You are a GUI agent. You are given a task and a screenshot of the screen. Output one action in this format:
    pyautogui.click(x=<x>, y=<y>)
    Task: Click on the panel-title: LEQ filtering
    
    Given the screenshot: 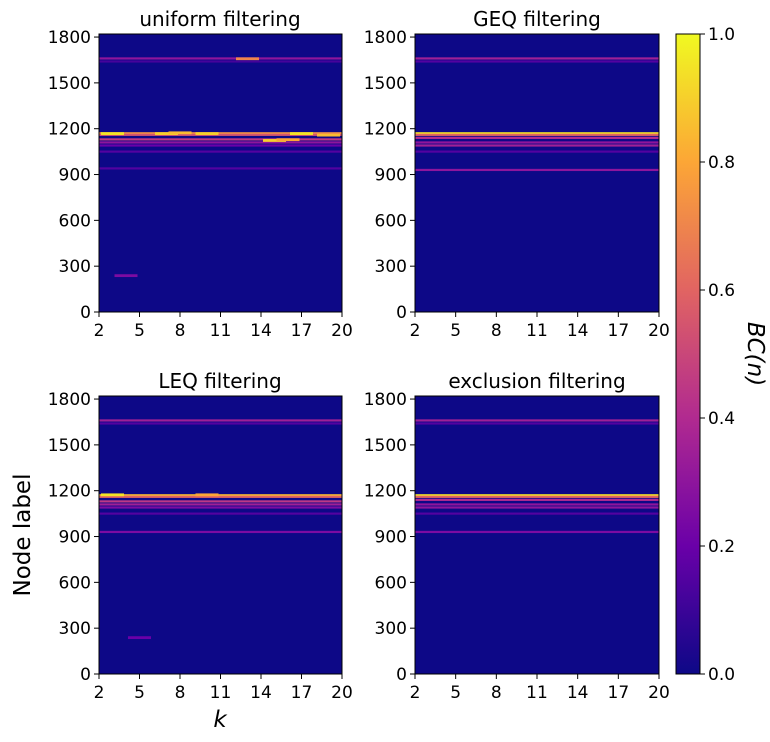 What is the action you would take?
    pyautogui.click(x=219, y=381)
    